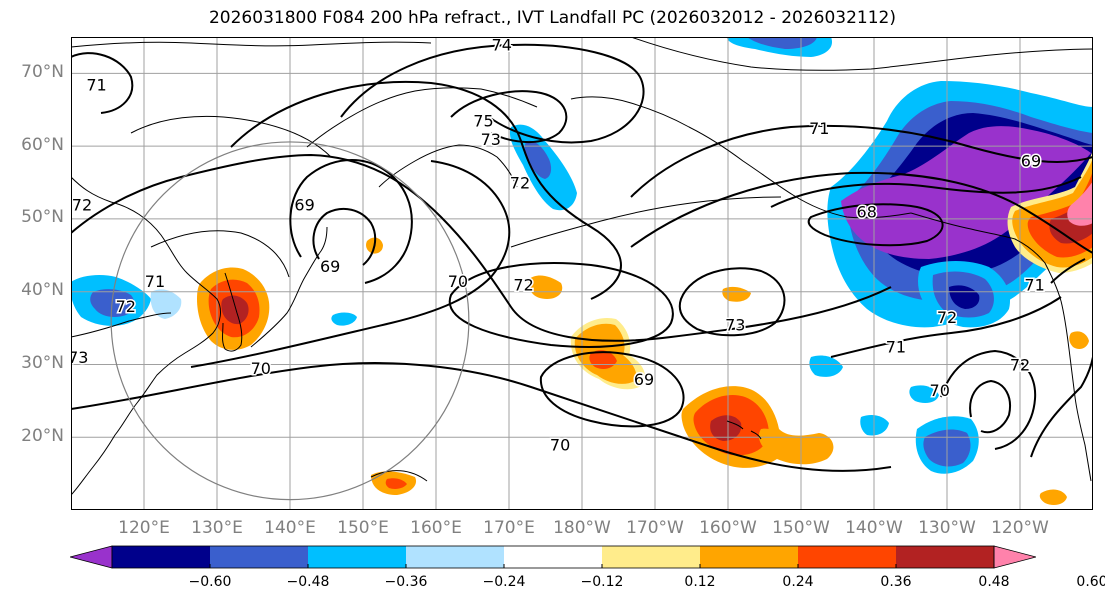  Describe the element at coordinates (344, 236) in the screenshot. I see `contour-69-inner` at that location.